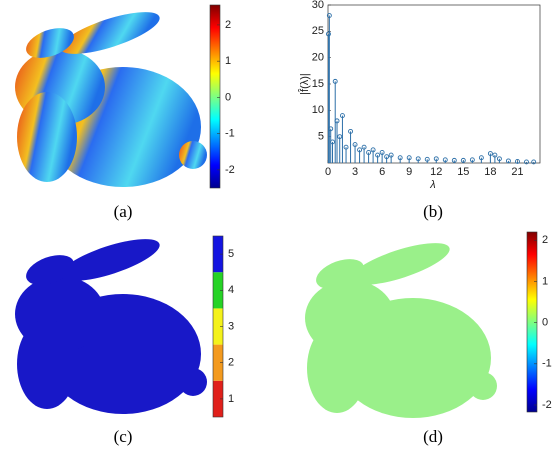  I want to click on y-tick-label: 10, so click(318, 110).